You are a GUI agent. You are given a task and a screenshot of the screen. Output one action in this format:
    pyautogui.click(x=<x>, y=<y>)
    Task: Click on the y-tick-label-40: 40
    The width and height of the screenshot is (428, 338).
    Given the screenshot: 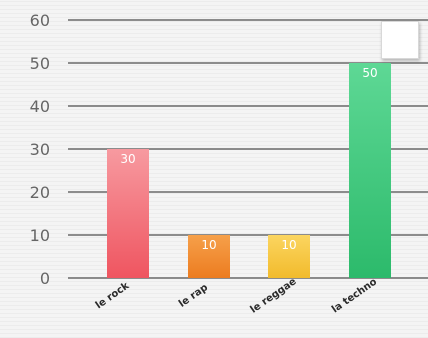 What is the action you would take?
    pyautogui.click(x=40, y=106)
    